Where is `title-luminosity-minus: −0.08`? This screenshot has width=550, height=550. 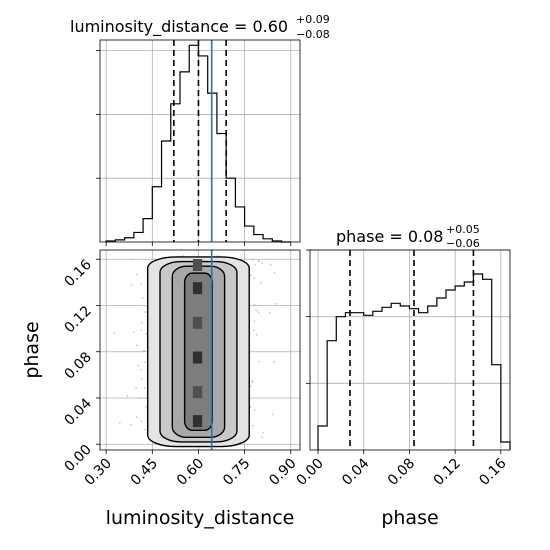 title-luminosity-minus: −0.08 is located at coordinates (313, 34).